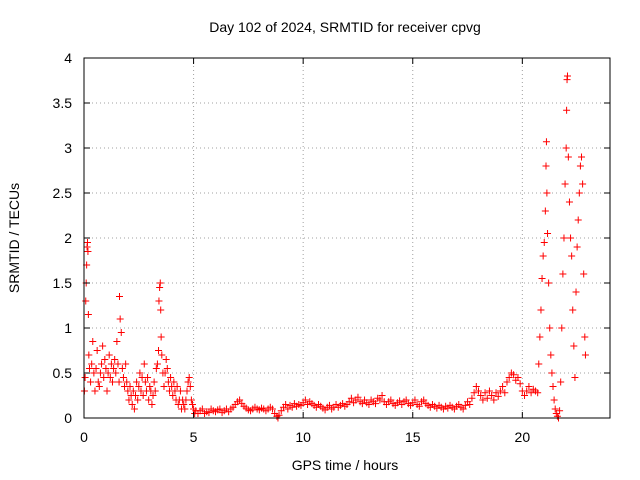  I want to click on x-axis-label: GPS time / hours, so click(345, 465).